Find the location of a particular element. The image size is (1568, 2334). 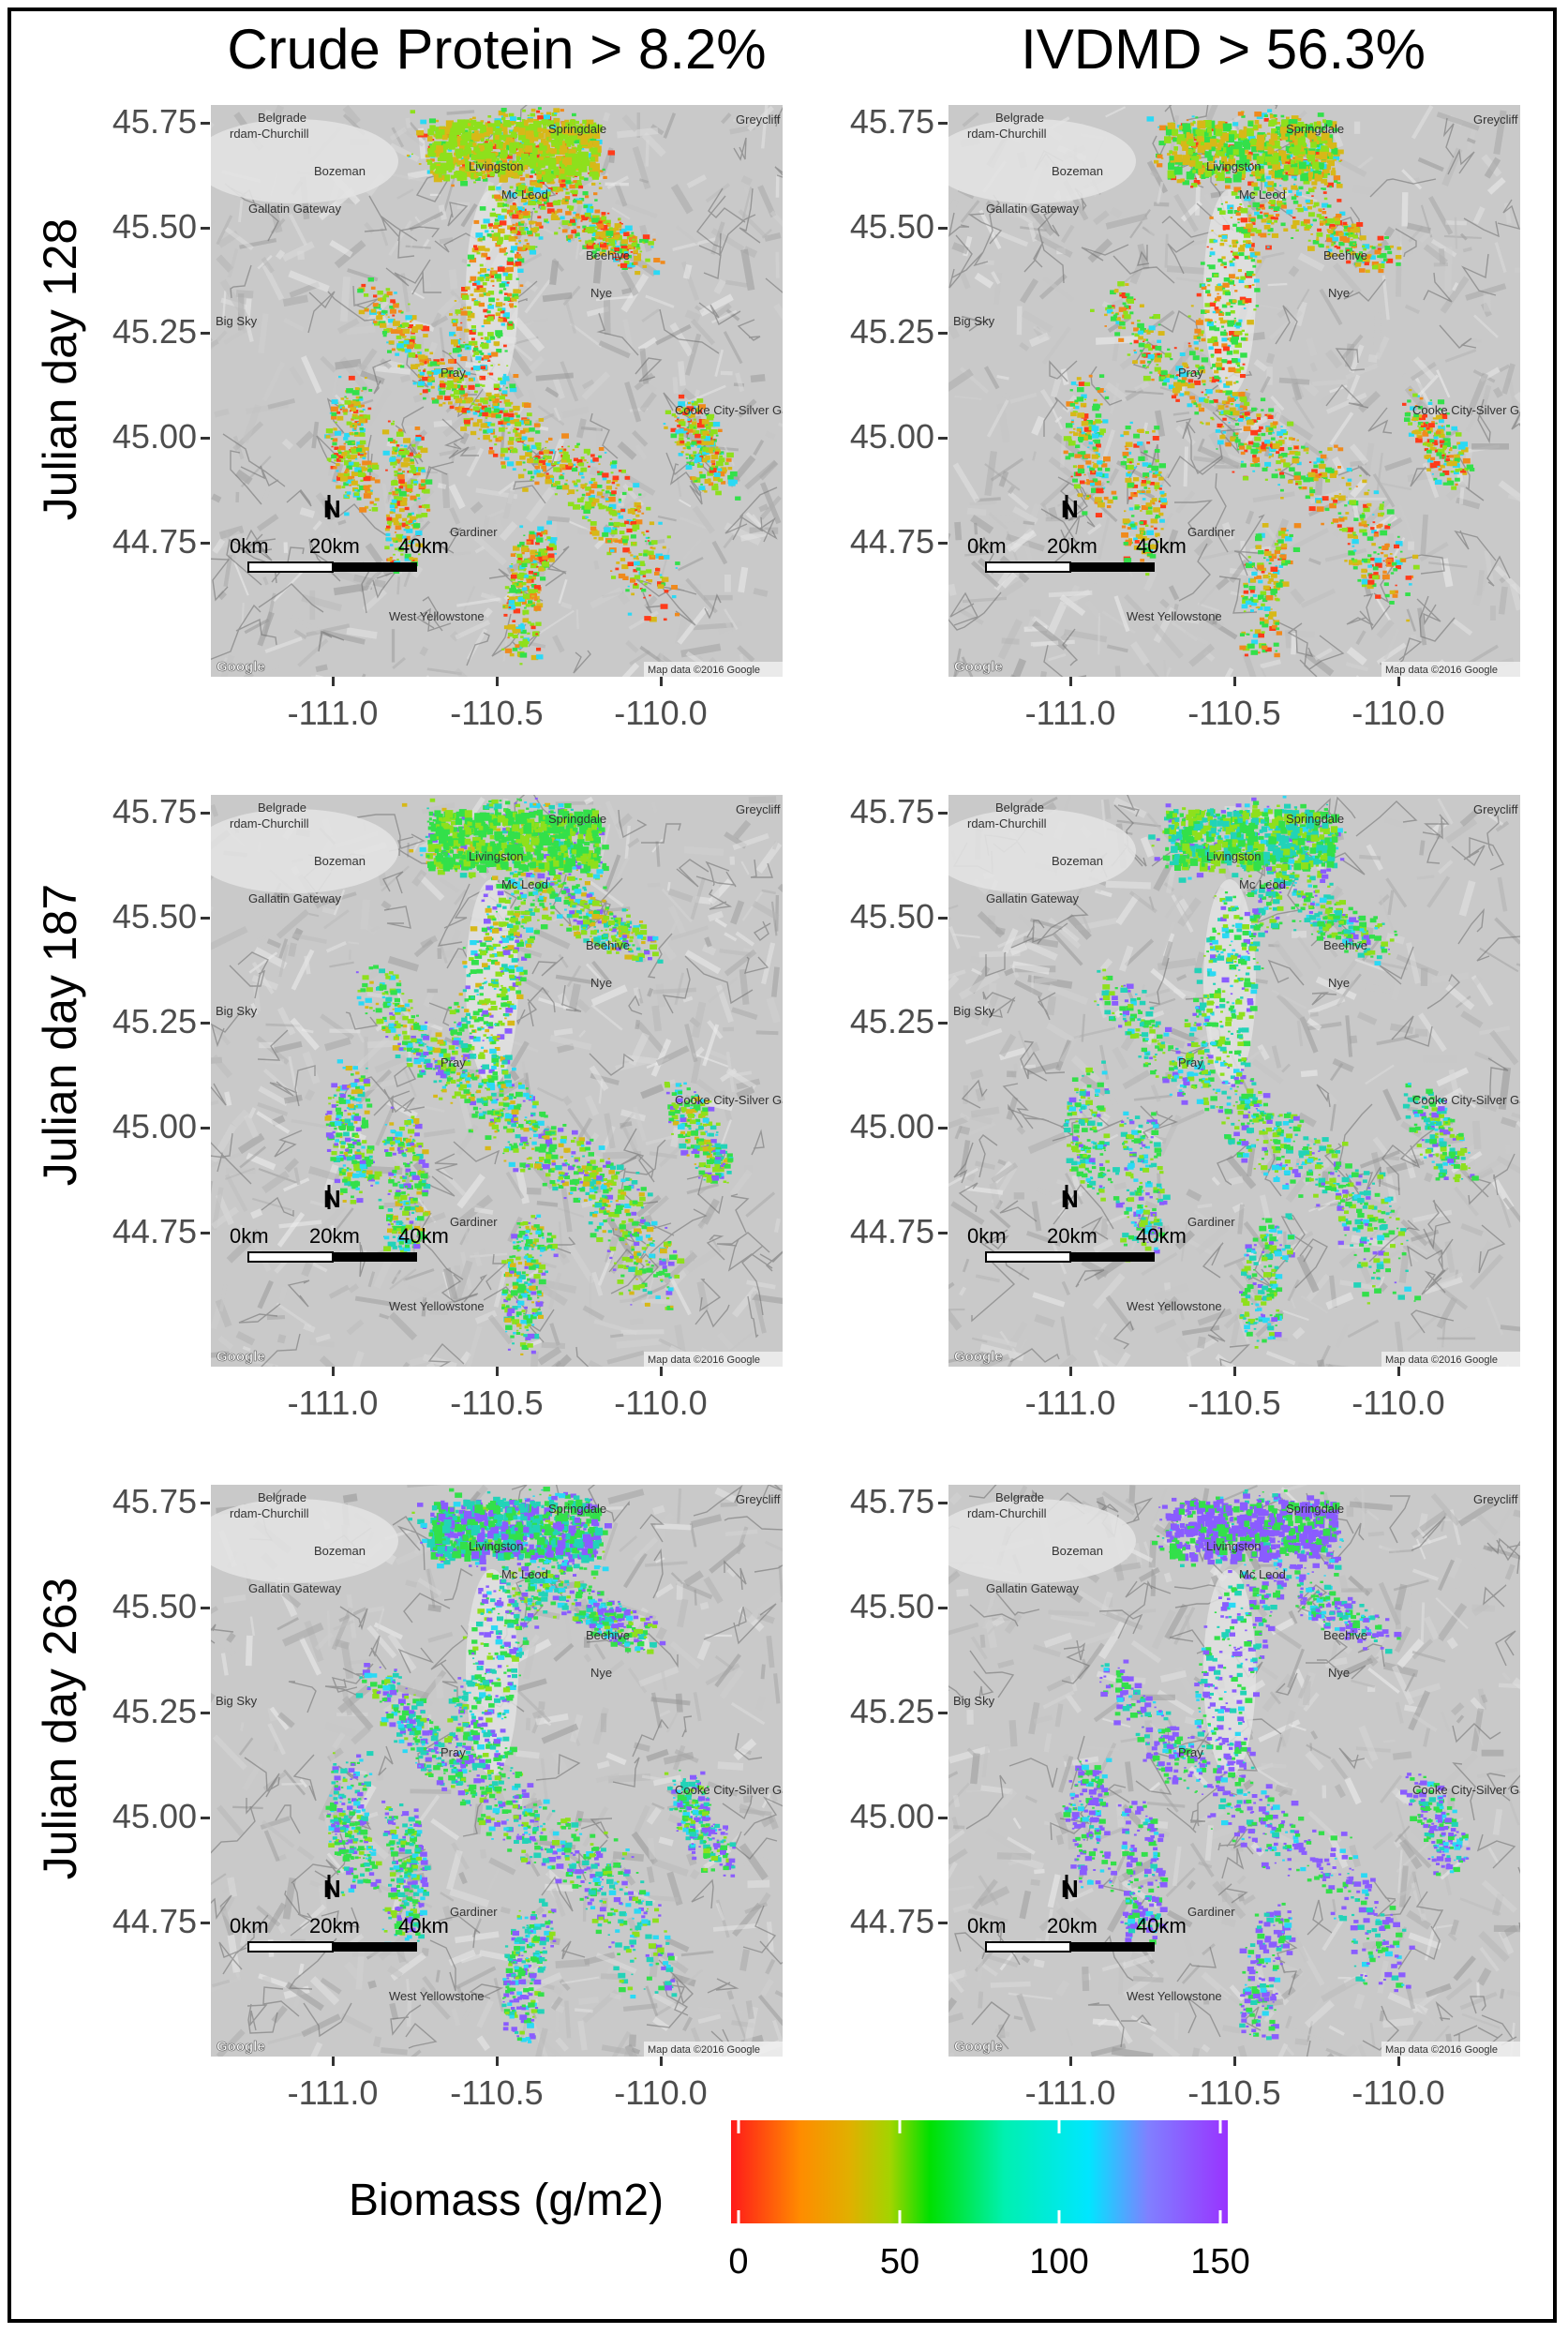

legend-tick-0: 0 is located at coordinates (739, 2262).